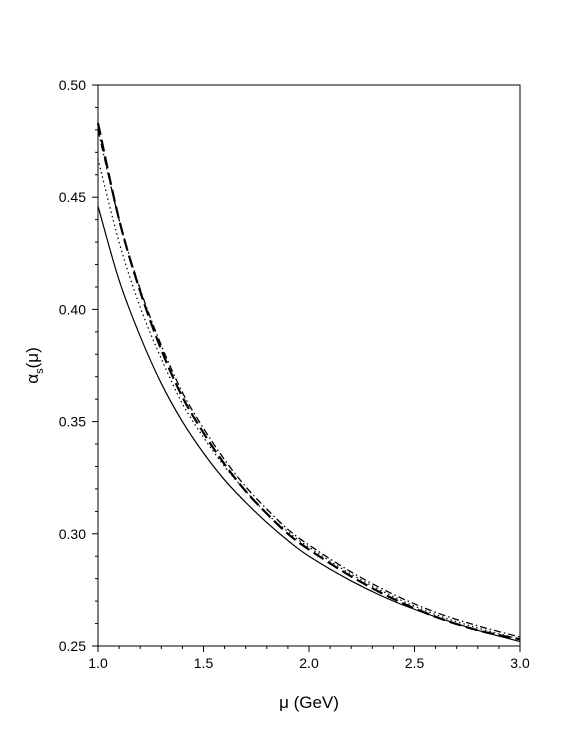 Image resolution: width=575 pixels, height=747 pixels. What do you see at coordinates (32, 379) in the screenshot?
I see `y-axis-title-main: α` at bounding box center [32, 379].